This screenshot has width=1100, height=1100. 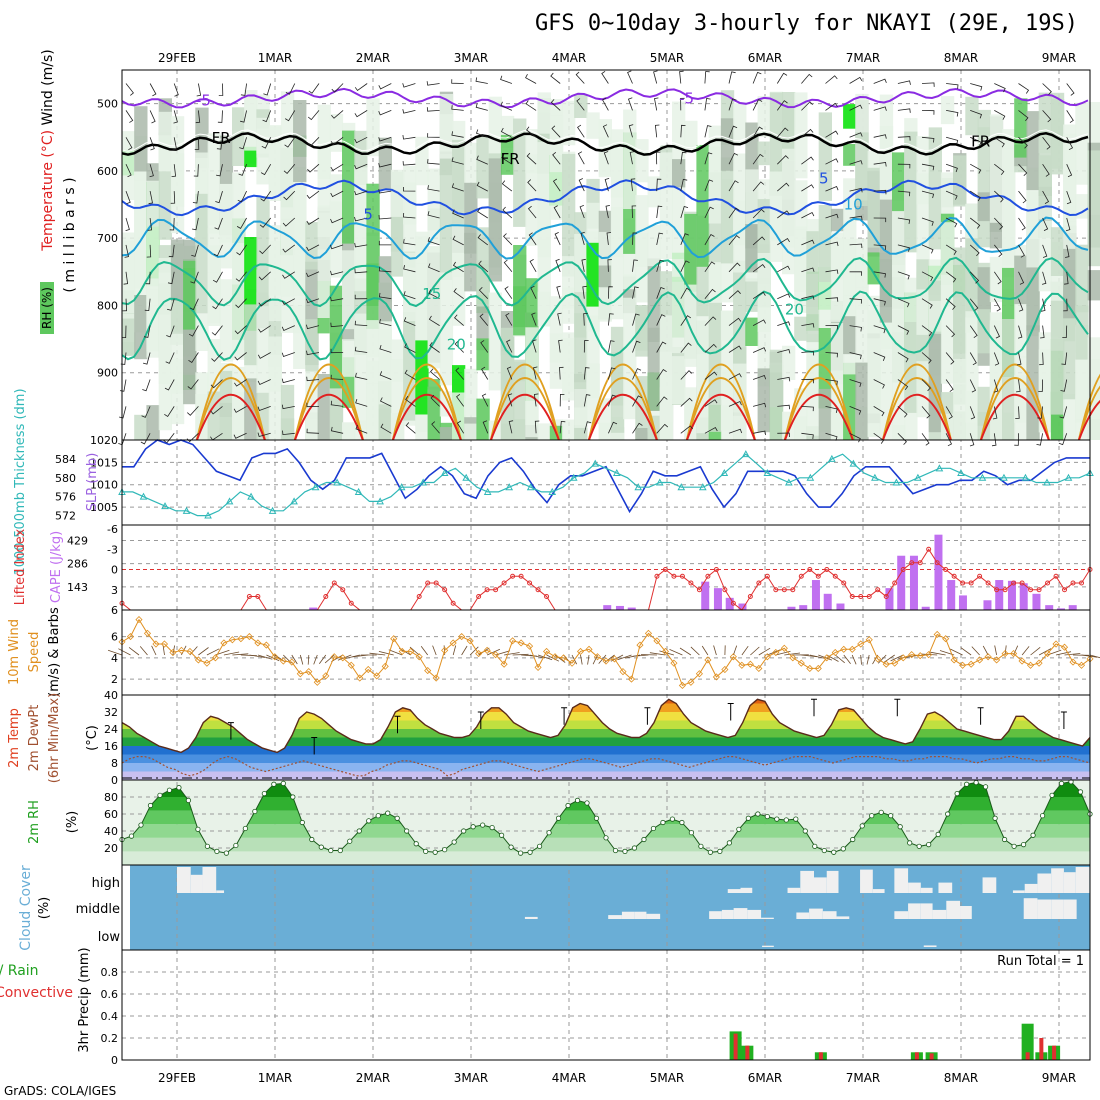 What do you see at coordinates (107, 373) in the screenshot?
I see `upper-pressure-tick: 900` at bounding box center [107, 373].